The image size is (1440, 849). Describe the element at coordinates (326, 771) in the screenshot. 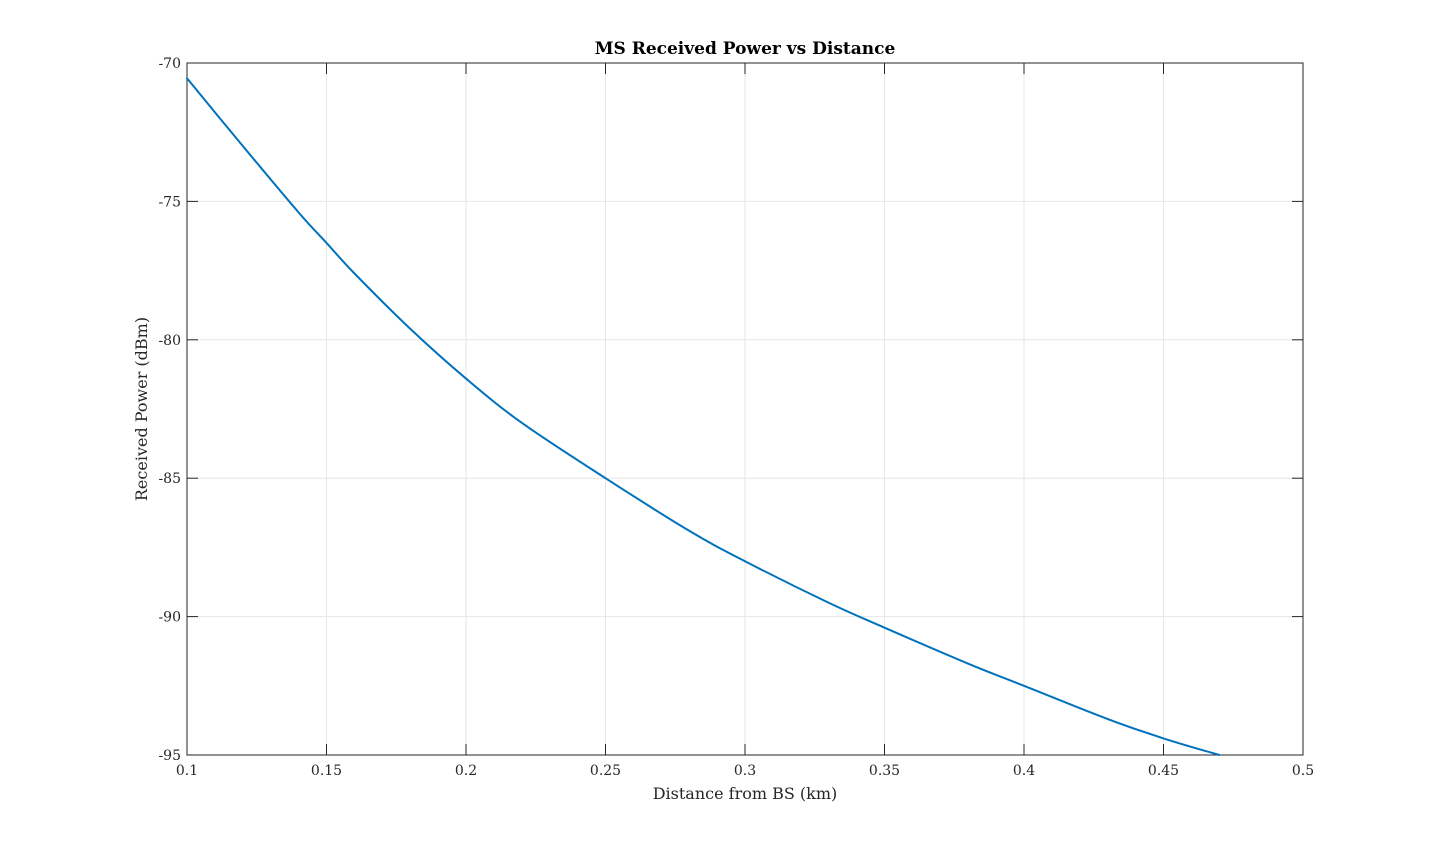

I see `x-tick-label: 0.15` at that location.